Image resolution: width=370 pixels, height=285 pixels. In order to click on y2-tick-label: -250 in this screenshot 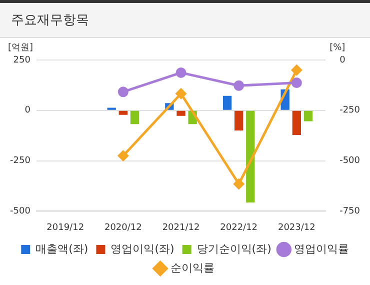, I will do `click(350, 111)`.